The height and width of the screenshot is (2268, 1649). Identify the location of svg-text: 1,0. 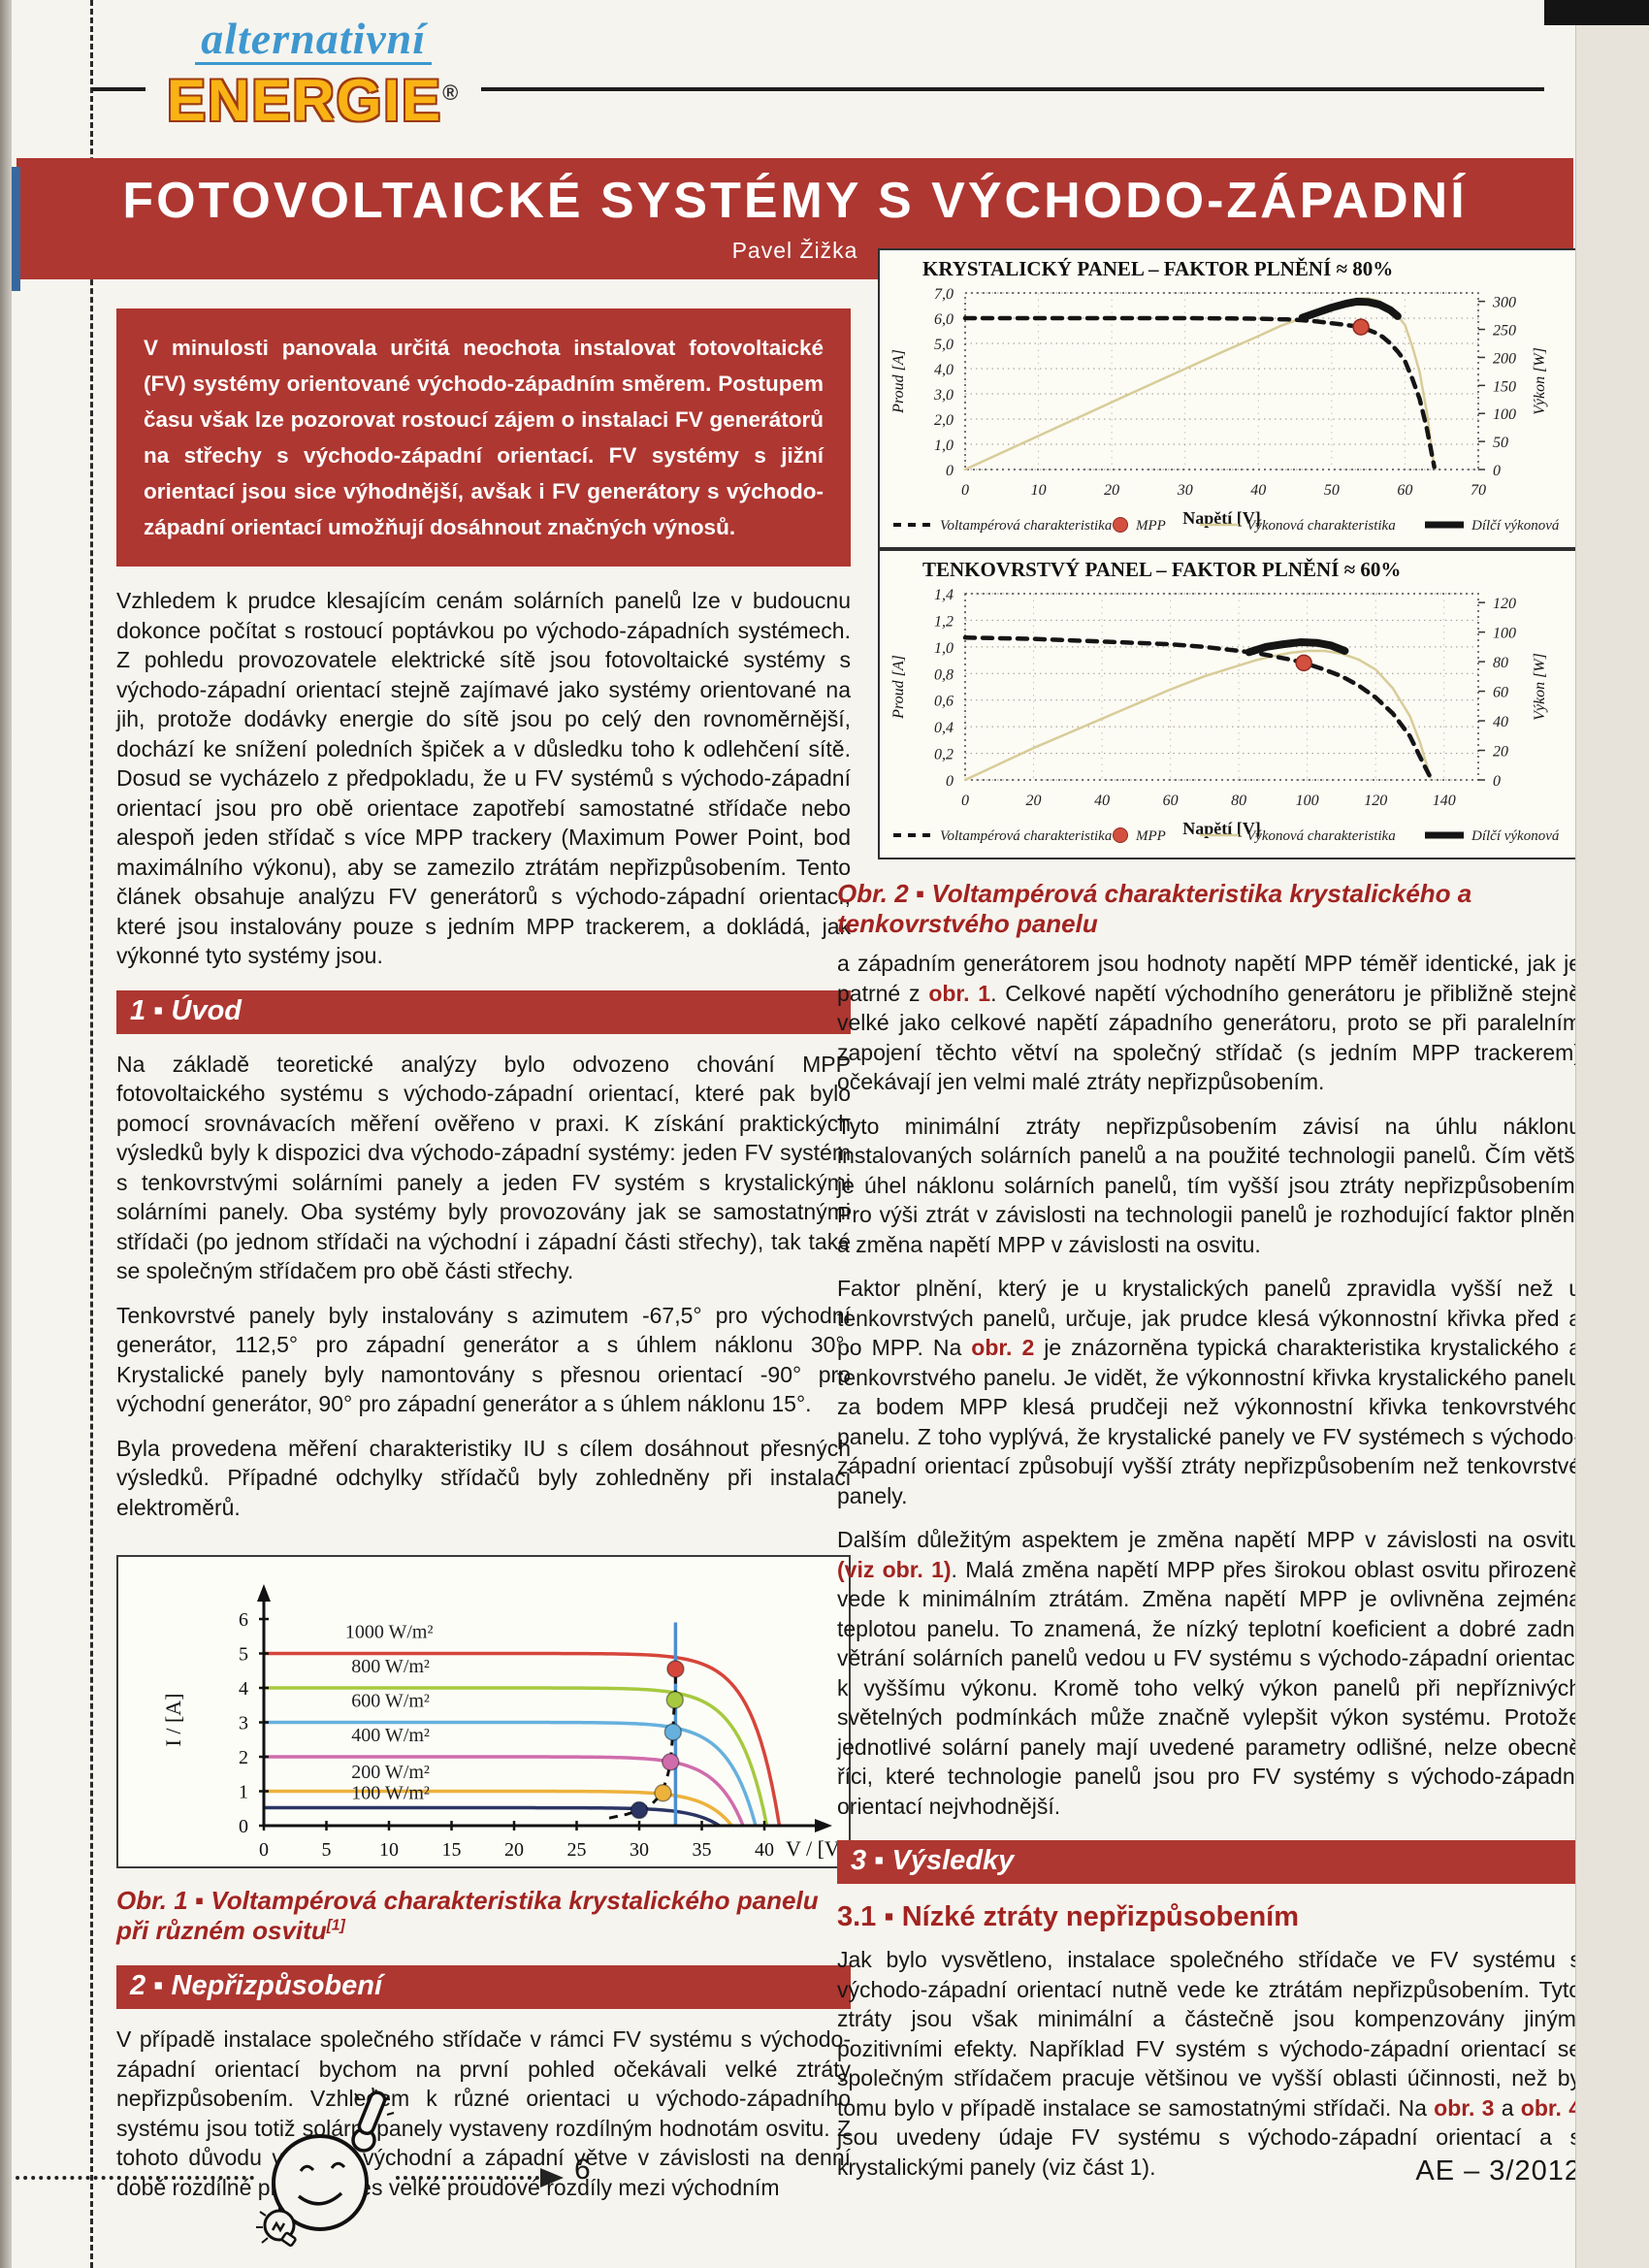
(944, 648).